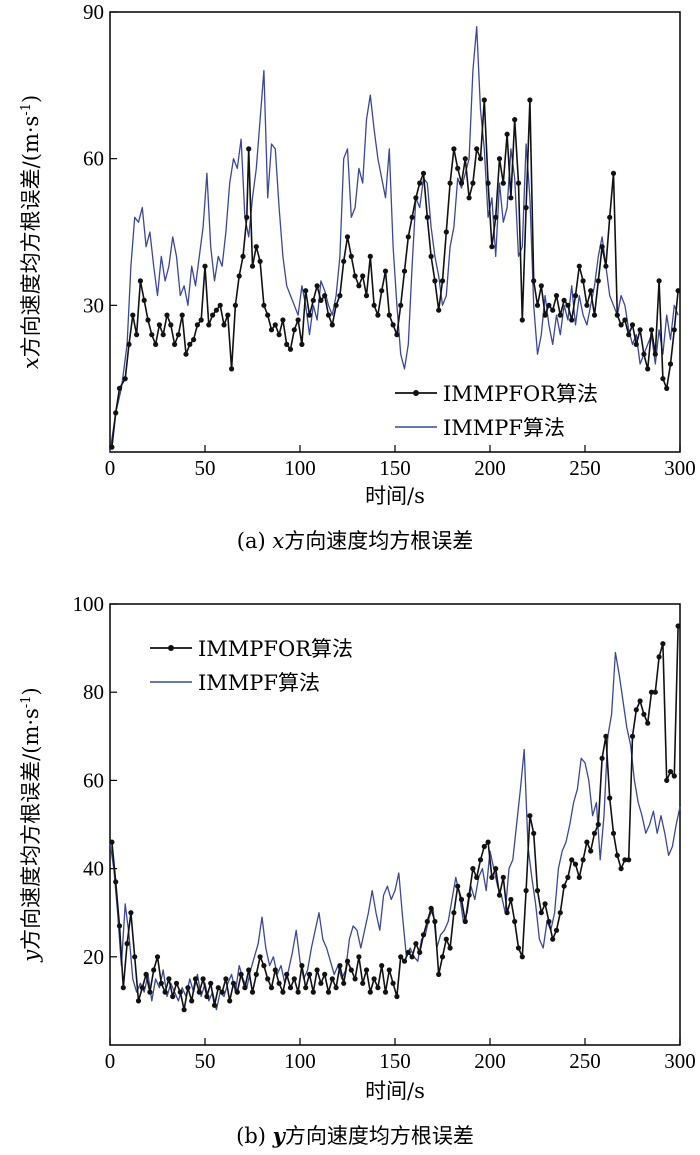 The height and width of the screenshot is (1155, 700). I want to click on x-tick-label: 200, so click(490, 1061).